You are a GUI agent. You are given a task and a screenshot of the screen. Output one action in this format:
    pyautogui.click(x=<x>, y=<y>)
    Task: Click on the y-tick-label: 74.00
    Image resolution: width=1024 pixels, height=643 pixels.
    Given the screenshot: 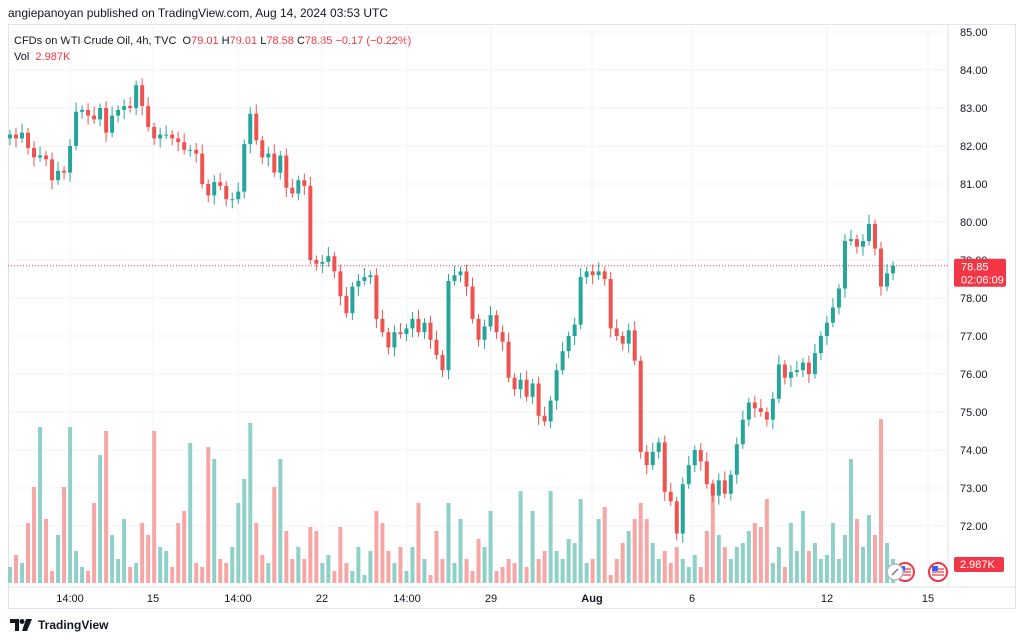 What is the action you would take?
    pyautogui.click(x=974, y=451)
    